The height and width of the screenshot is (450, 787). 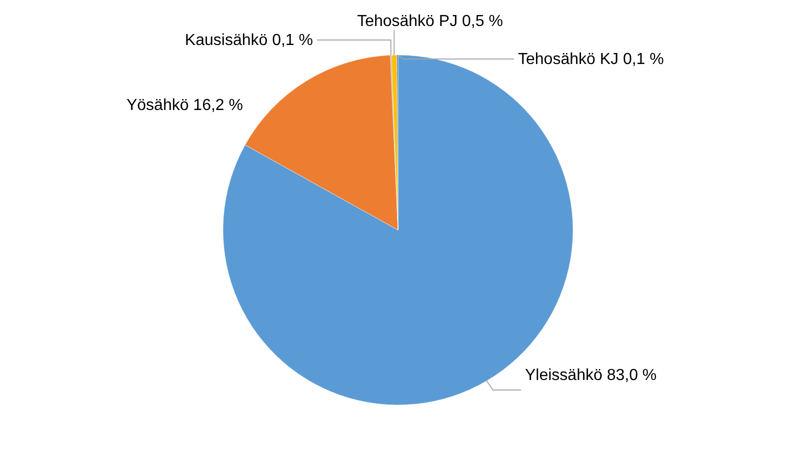 I want to click on slice-label: Tehosähkö KJ 0,1 %, so click(x=591, y=59).